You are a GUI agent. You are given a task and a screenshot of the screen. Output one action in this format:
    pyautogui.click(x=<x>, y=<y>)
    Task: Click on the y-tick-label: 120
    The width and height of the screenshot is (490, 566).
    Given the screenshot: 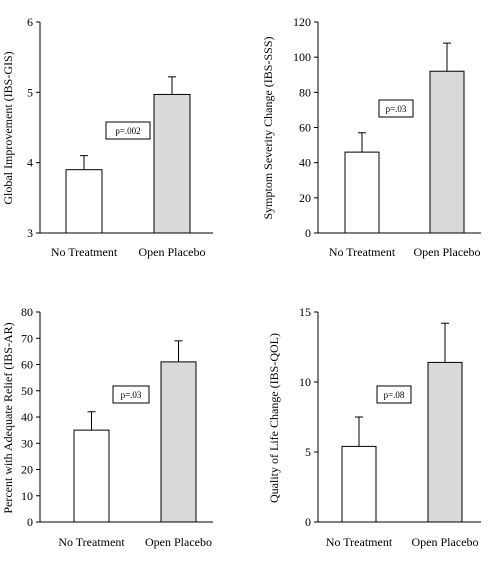 What is the action you would take?
    pyautogui.click(x=302, y=22)
    